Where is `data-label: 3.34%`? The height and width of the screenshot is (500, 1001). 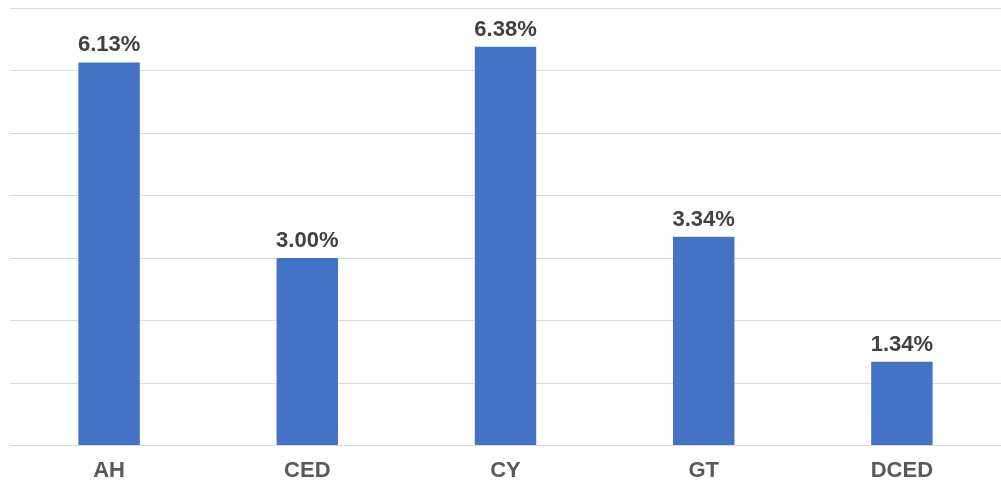
data-label: 3.34% is located at coordinates (703, 218).